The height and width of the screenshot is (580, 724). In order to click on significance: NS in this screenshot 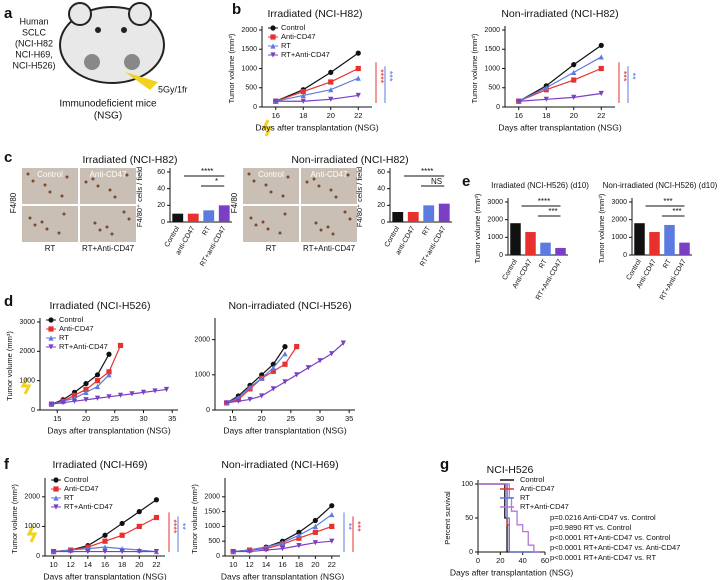, I will do `click(436, 181)`.